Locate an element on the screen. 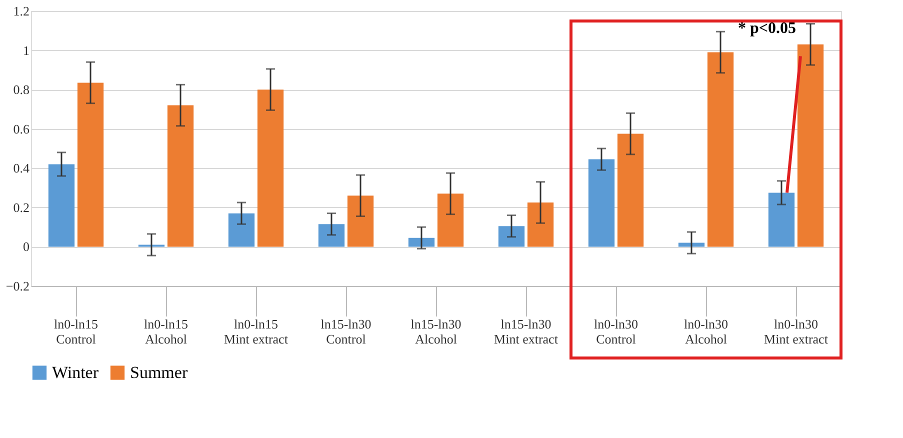 This screenshot has height=438, width=903. y-tick-label: −0.2 is located at coordinates (18, 286).